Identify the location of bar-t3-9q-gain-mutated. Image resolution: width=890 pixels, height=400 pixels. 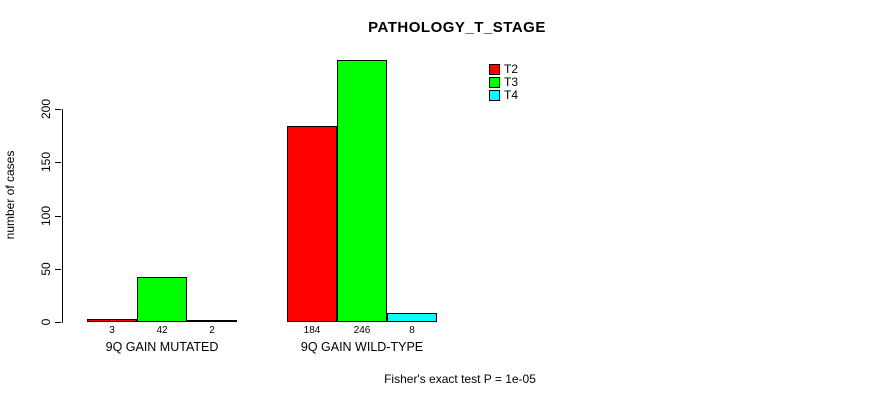
(162, 299).